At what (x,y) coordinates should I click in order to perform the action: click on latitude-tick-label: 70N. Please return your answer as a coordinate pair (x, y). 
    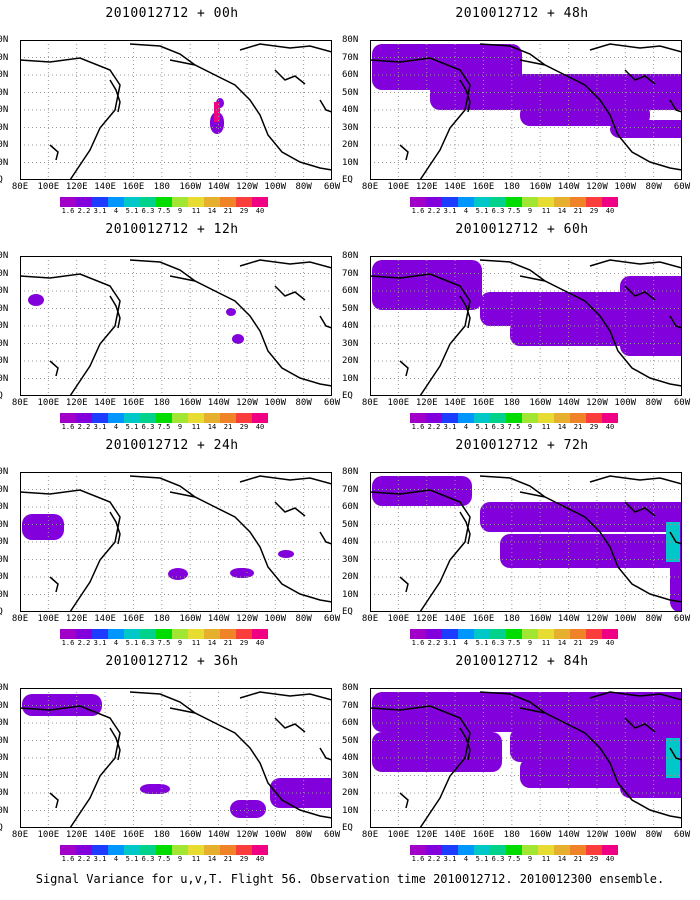
    Looking at the image, I should click on (4, 489).